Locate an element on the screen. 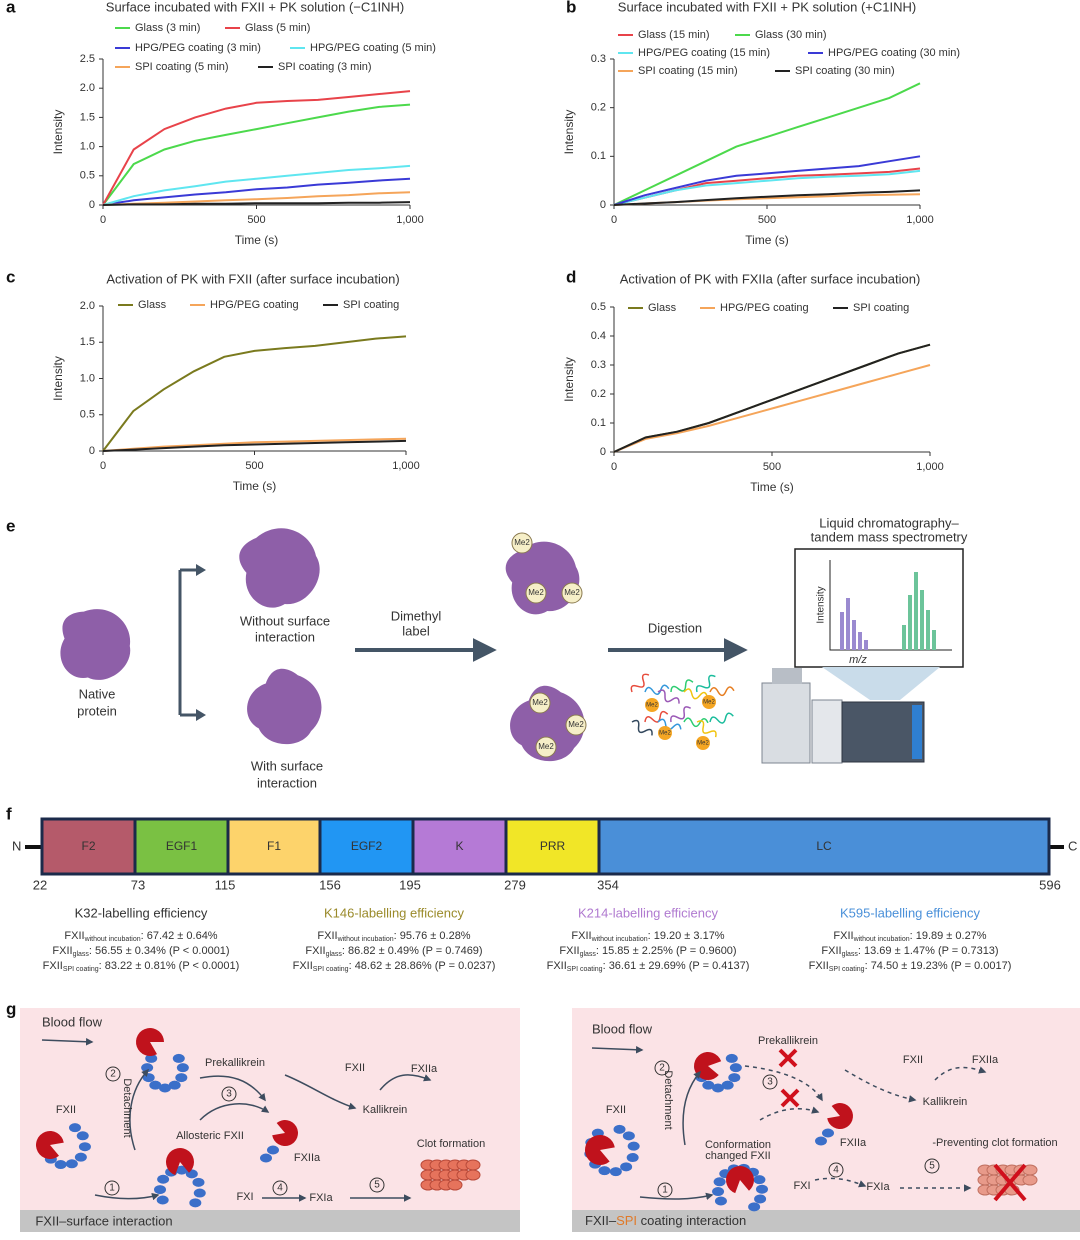 The width and height of the screenshot is (1080, 1240). step-label: Dimethyl is located at coordinates (416, 615).